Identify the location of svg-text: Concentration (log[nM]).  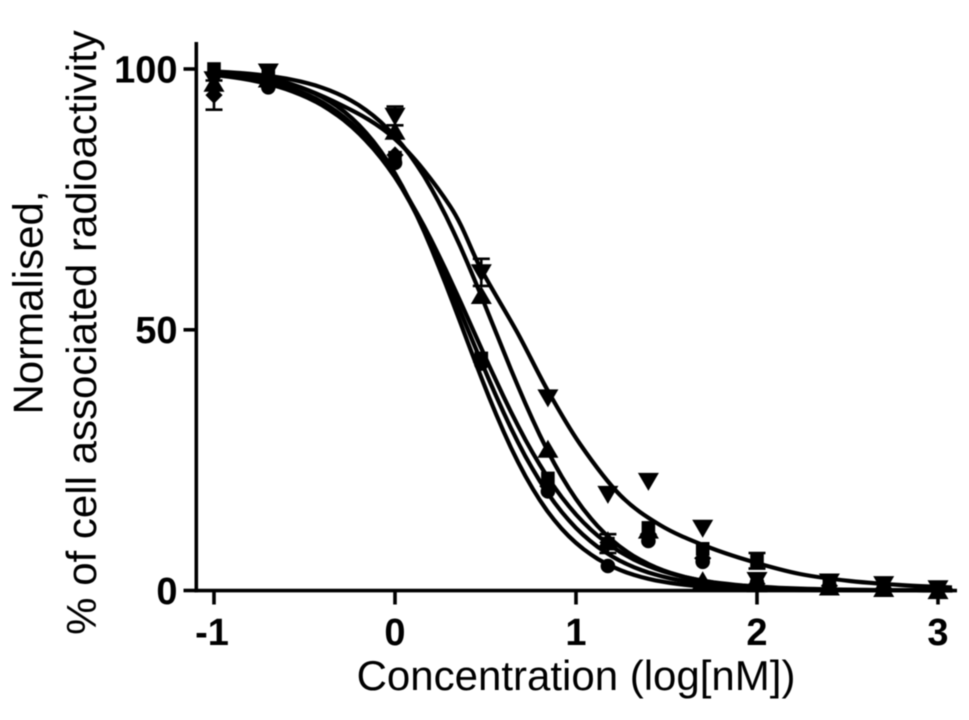
(576, 675).